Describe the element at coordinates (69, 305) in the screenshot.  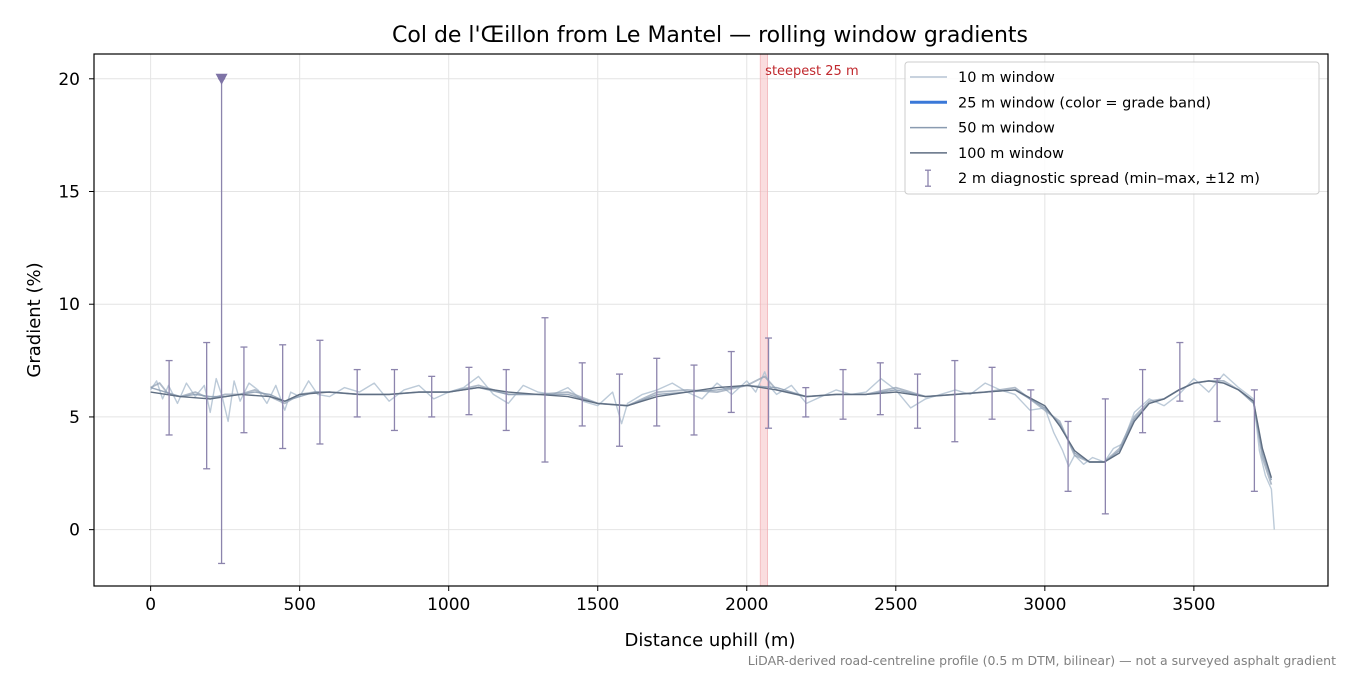
I see `y-tick-label: 10` at that location.